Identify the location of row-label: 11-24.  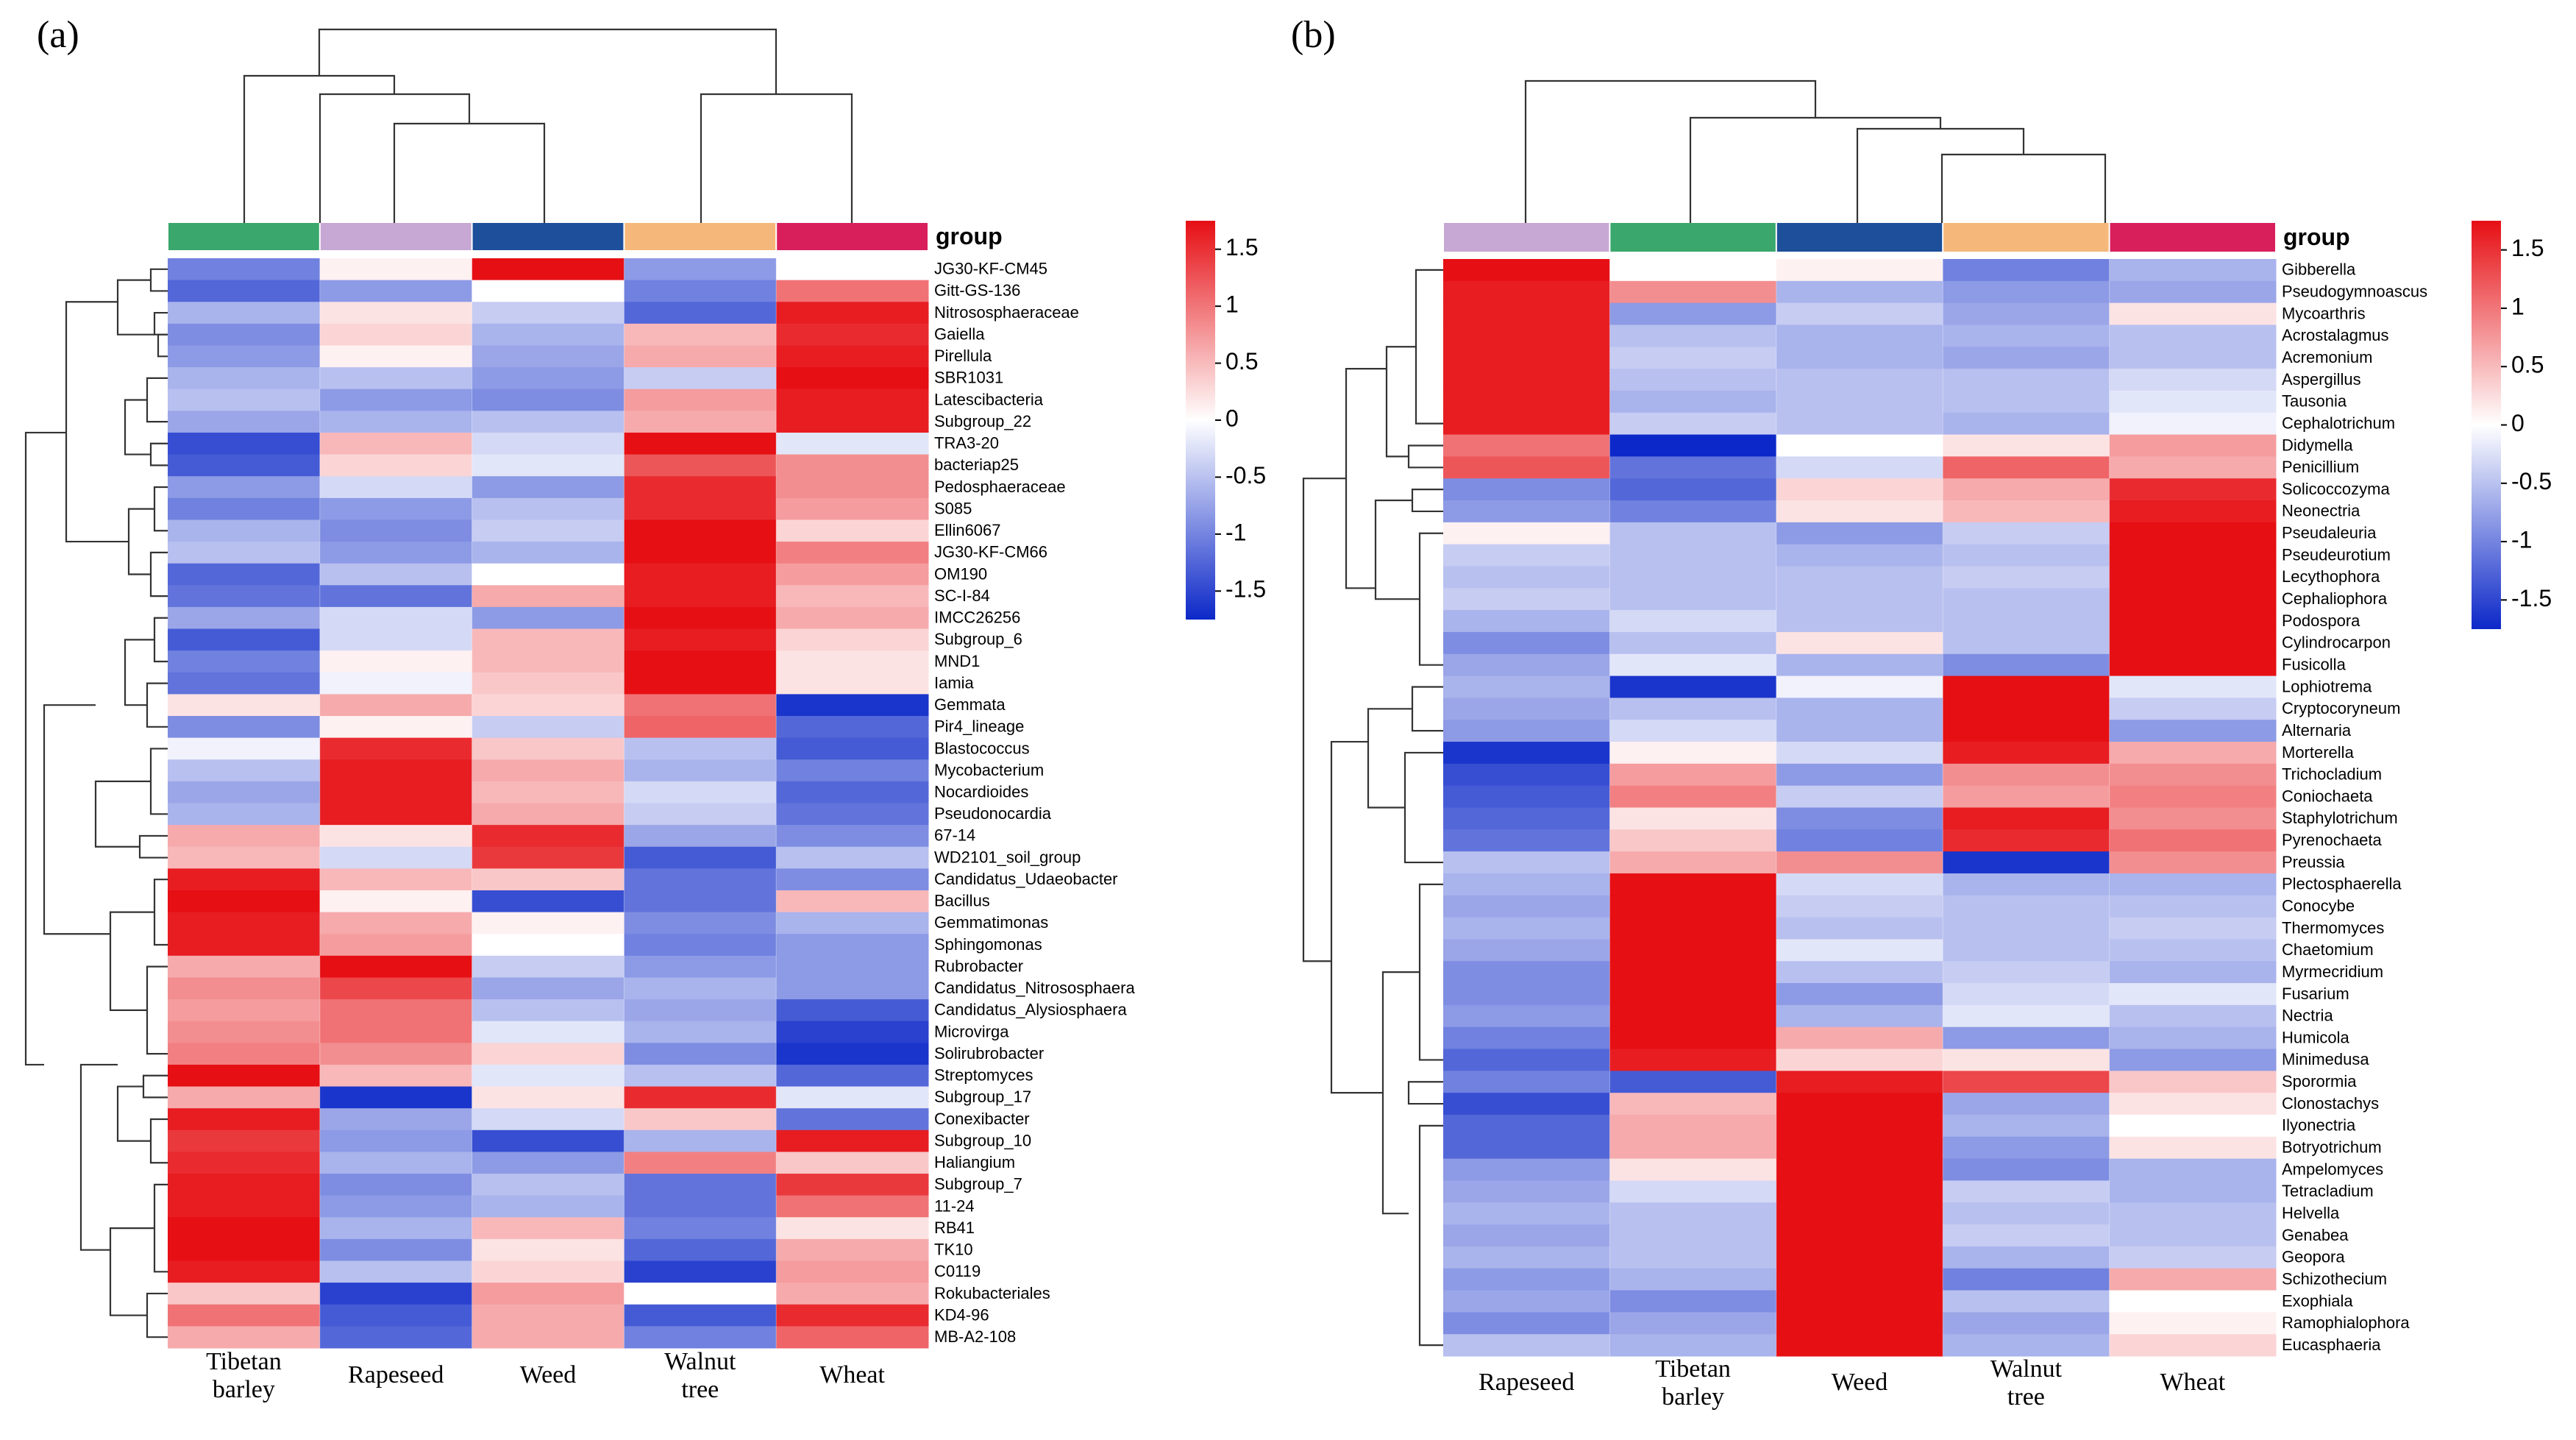
(954, 1205).